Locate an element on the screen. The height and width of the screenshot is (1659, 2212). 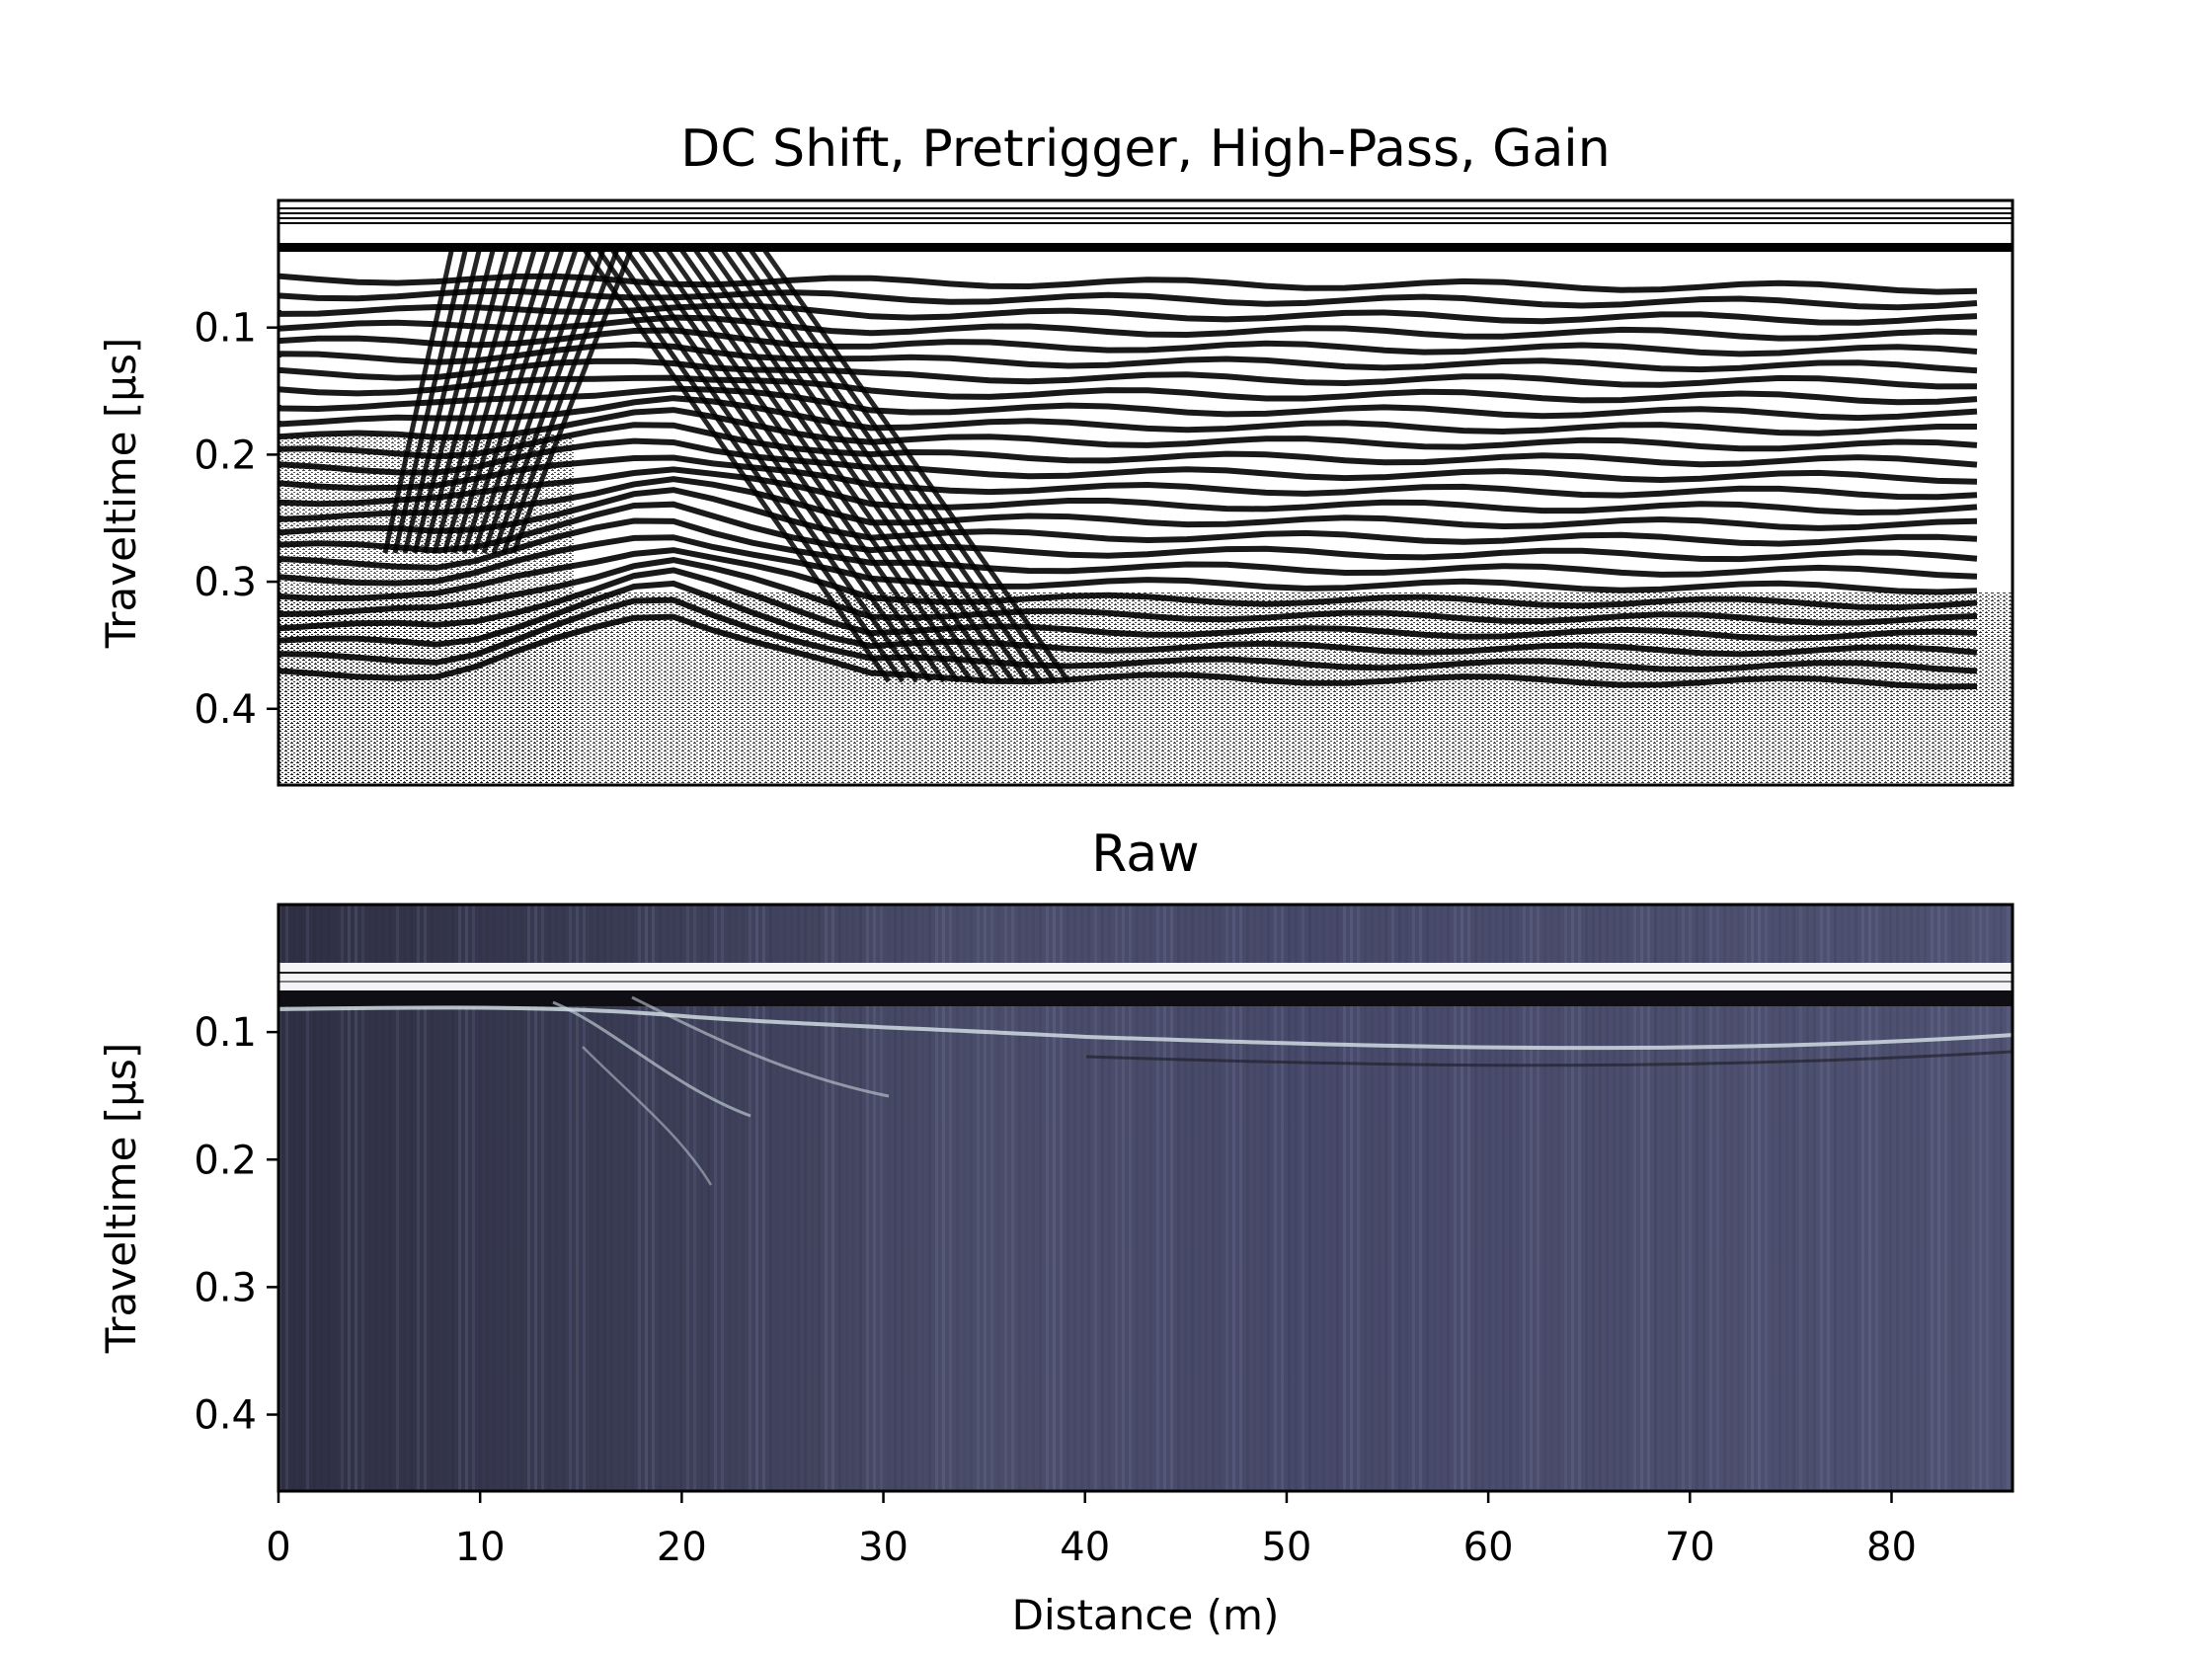
x-tick-label: 20 is located at coordinates (682, 1548).